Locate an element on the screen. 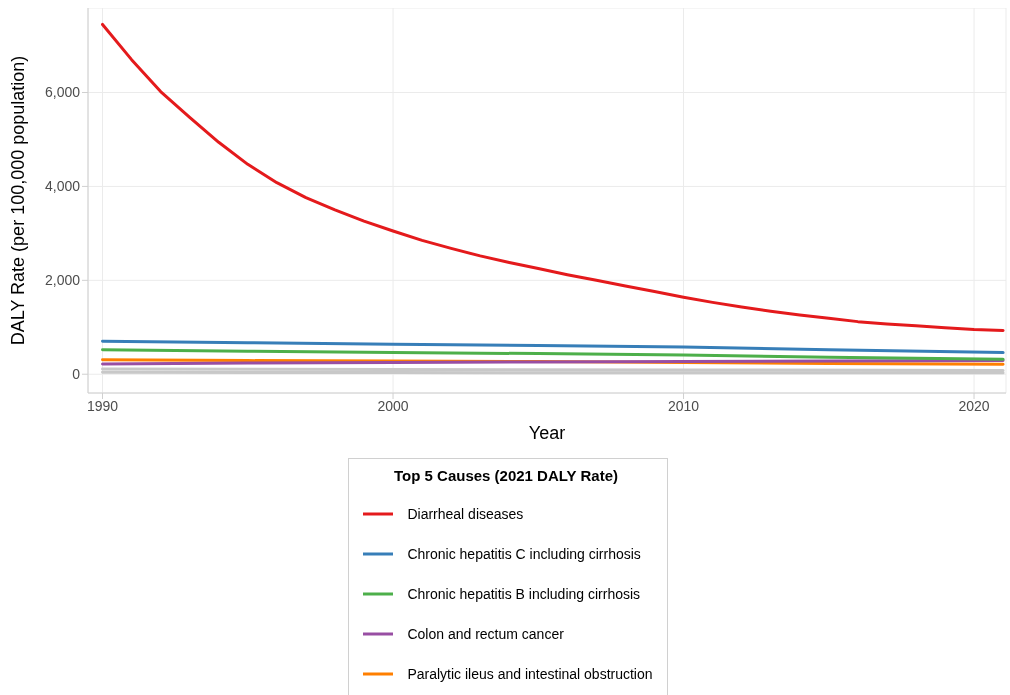 Image resolution: width=1010 pixels, height=695 pixels. x-tick-label: 2000 is located at coordinates (393, 405).